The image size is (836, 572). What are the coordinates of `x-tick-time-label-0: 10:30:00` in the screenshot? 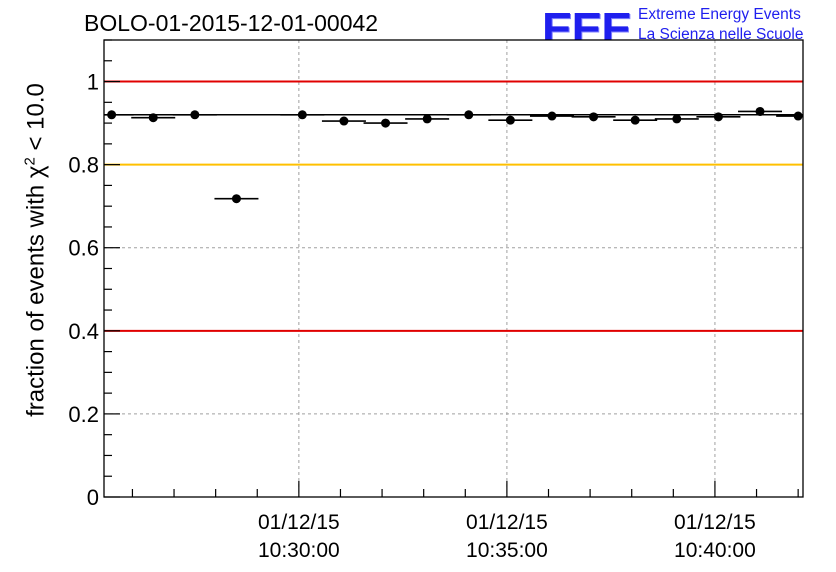 It's located at (299, 550).